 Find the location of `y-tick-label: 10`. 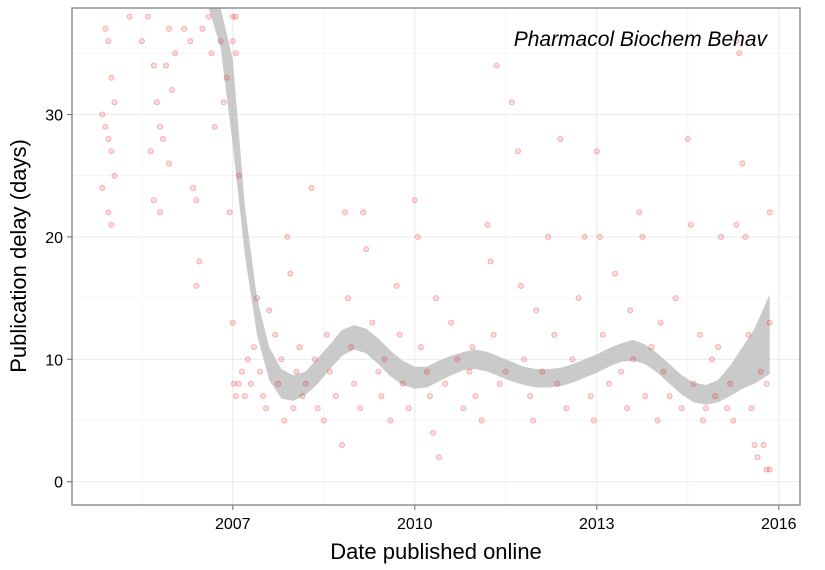

y-tick-label: 10 is located at coordinates (54, 360).